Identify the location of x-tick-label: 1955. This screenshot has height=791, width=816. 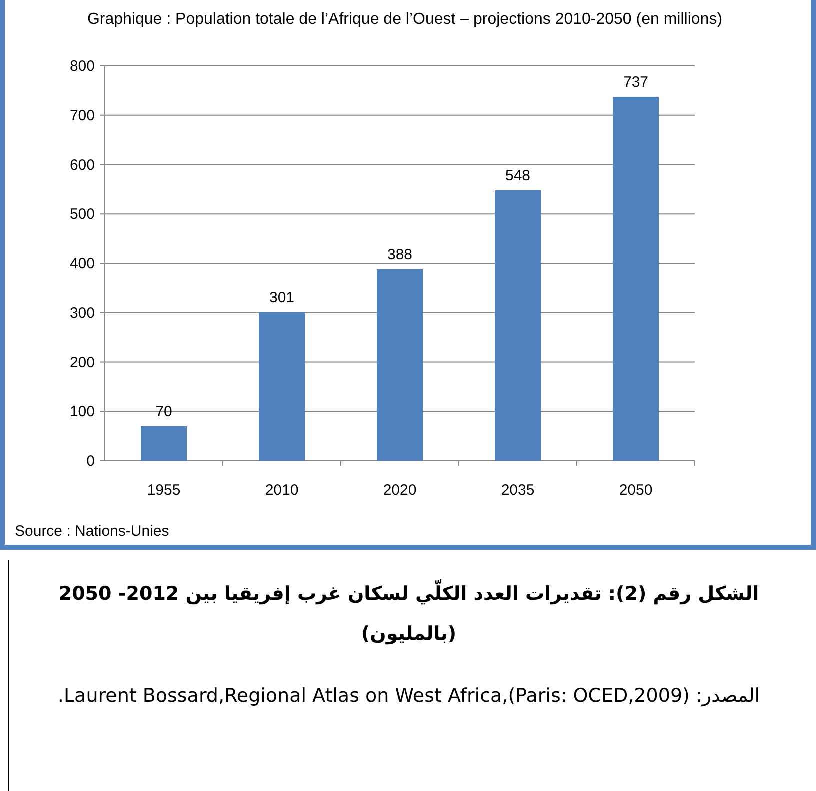
(164, 490).